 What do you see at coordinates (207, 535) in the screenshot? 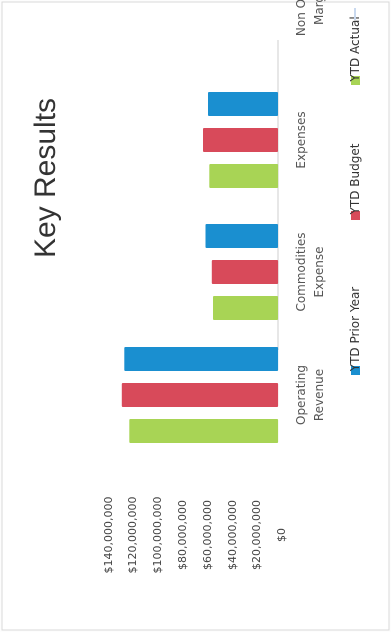
I see `value-tick-label: $60,000,000` at bounding box center [207, 535].